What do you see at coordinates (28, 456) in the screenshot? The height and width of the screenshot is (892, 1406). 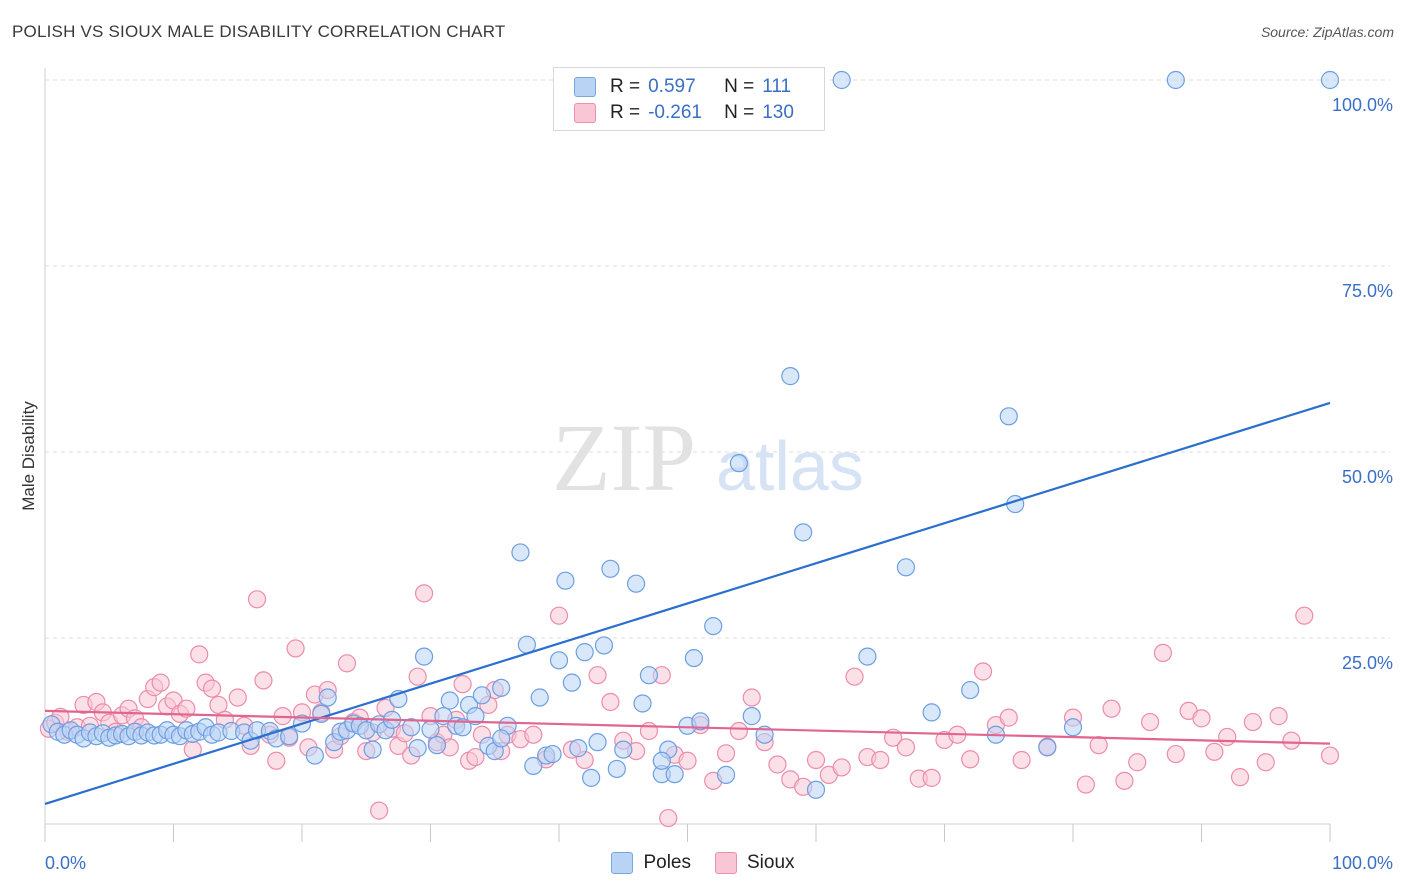 I see `y-axis-label: Male Disability` at bounding box center [28, 456].